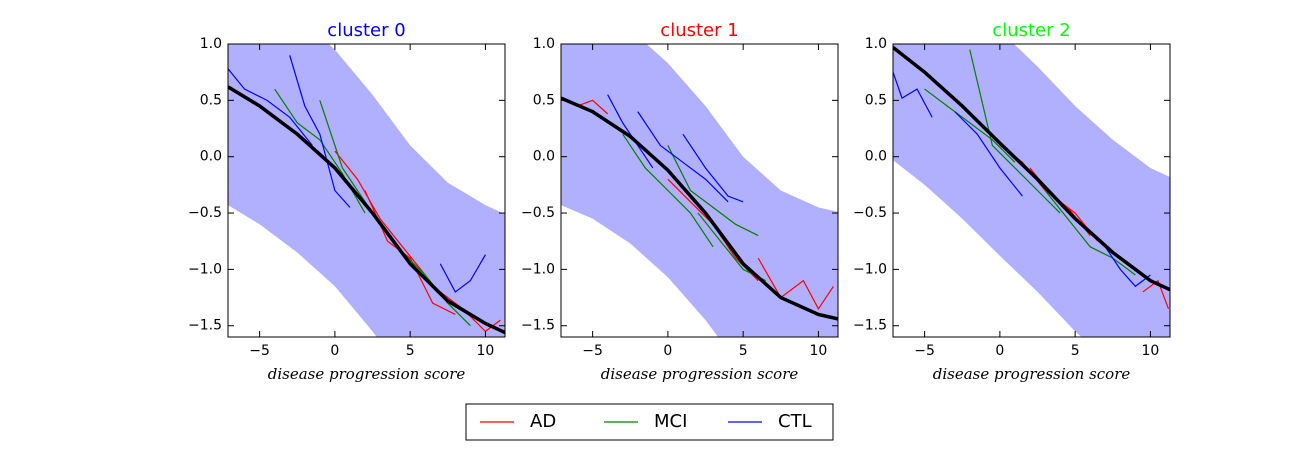 This screenshot has height=450, width=1300. What do you see at coordinates (366, 30) in the screenshot?
I see `panel-title: cluster 0` at bounding box center [366, 30].